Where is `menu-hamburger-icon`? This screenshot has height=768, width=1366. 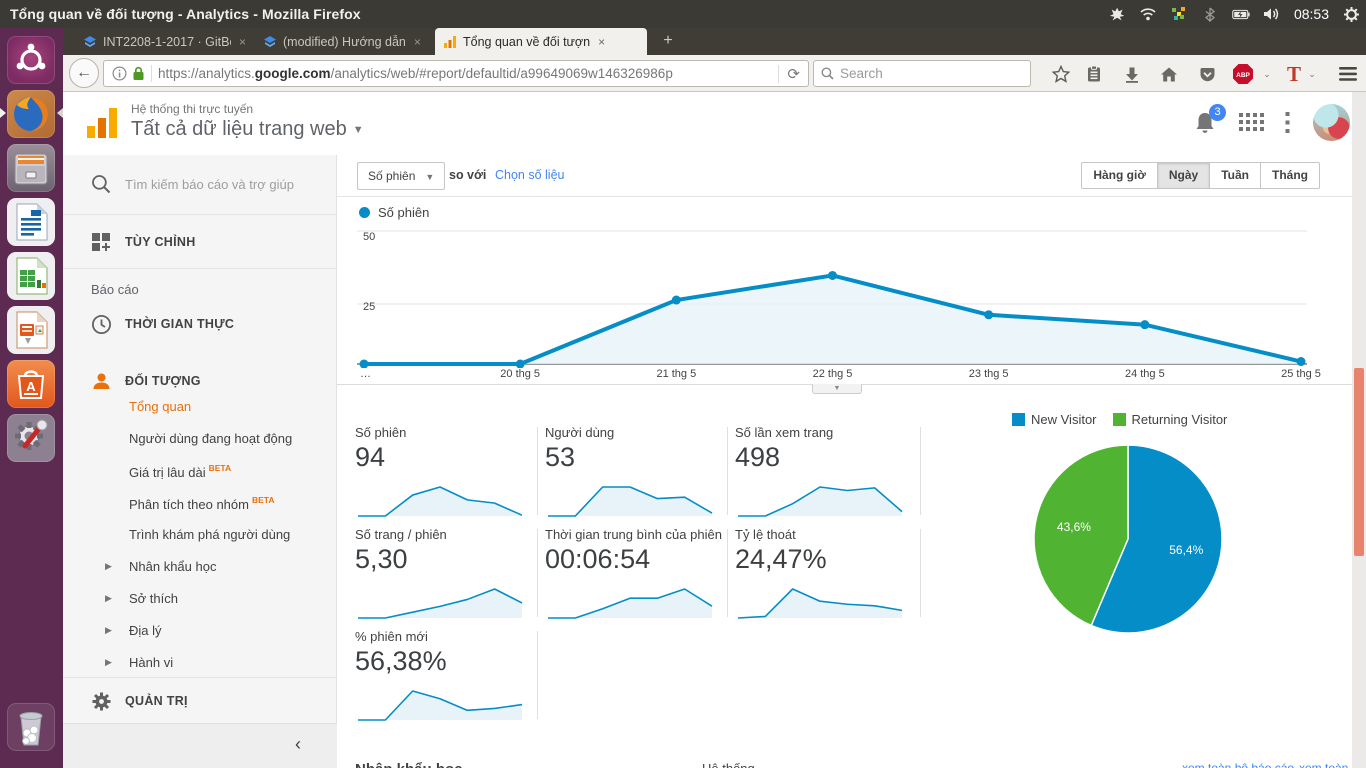
menu-hamburger-icon is located at coordinates (1348, 74).